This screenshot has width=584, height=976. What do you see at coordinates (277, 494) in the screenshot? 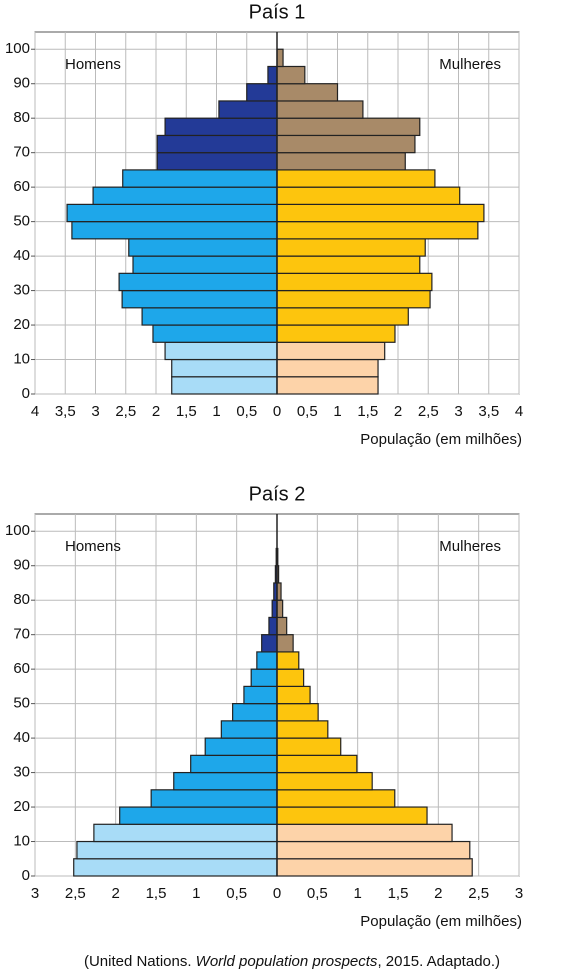
I see `chart-title: País 2` at bounding box center [277, 494].